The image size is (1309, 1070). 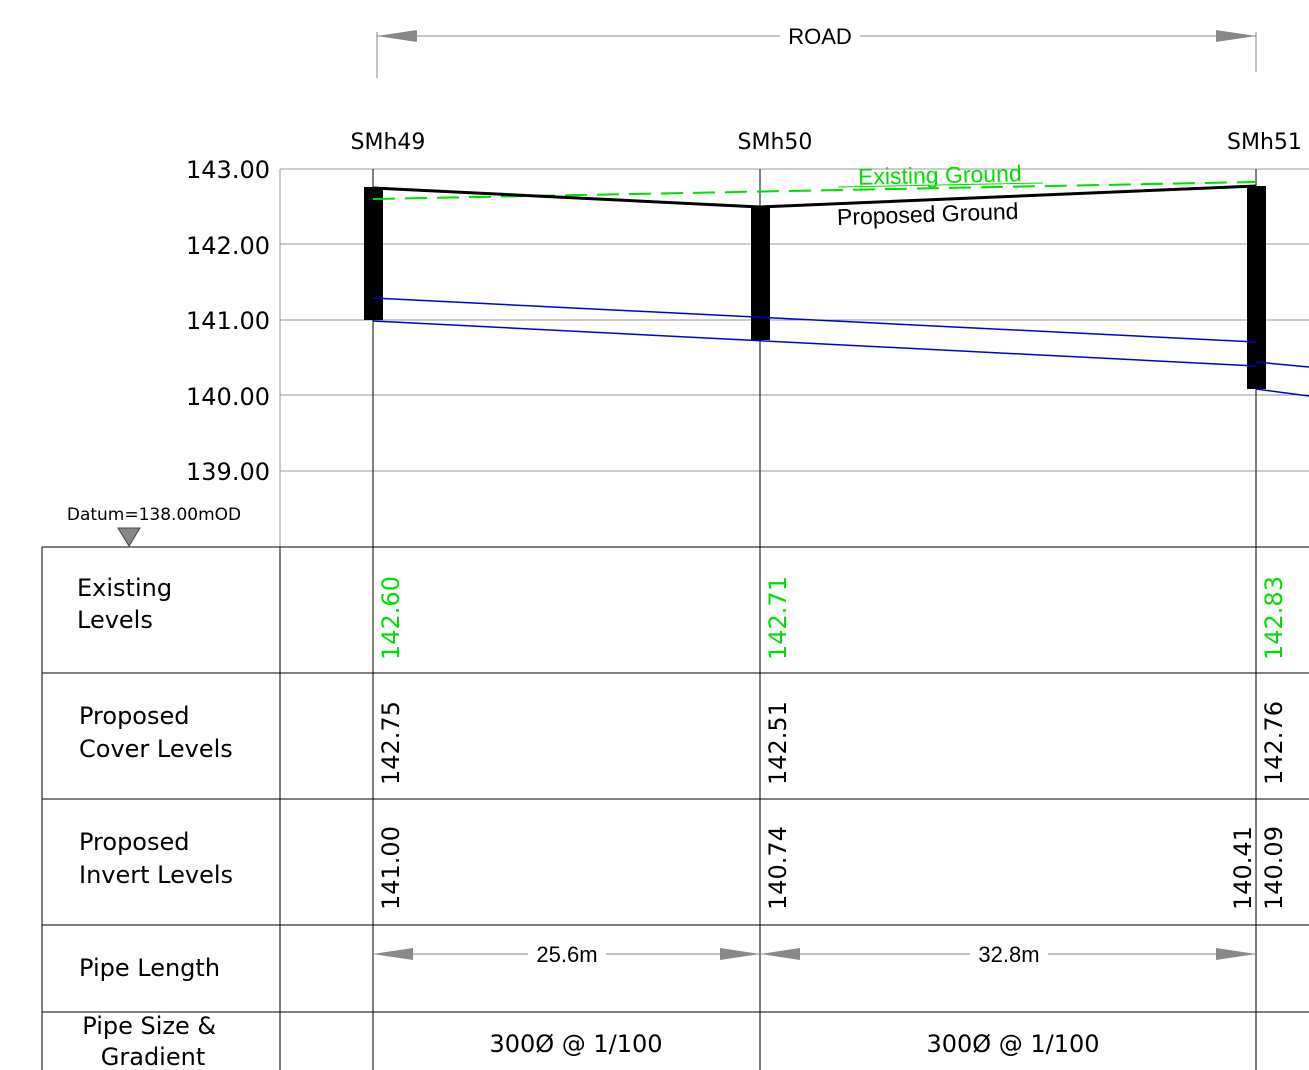 What do you see at coordinates (1274, 868) in the screenshot?
I see `invert-level-value: 140.09` at bounding box center [1274, 868].